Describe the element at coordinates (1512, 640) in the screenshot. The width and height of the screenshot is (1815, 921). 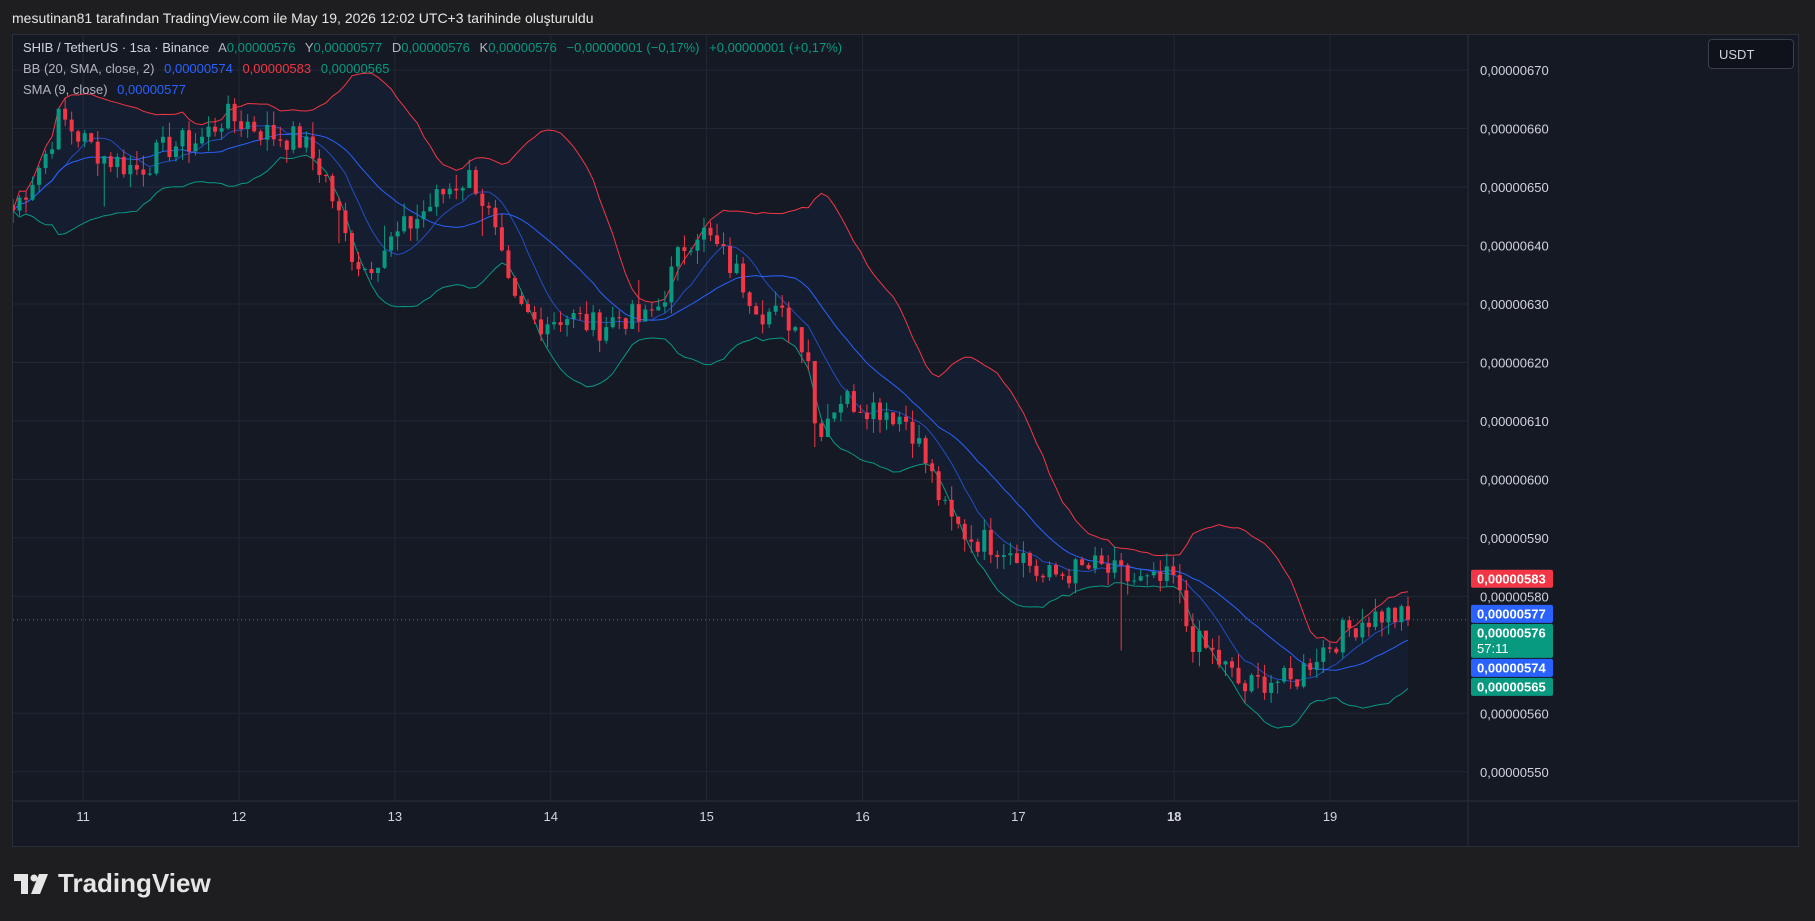
I see `price-badge-bg` at that location.